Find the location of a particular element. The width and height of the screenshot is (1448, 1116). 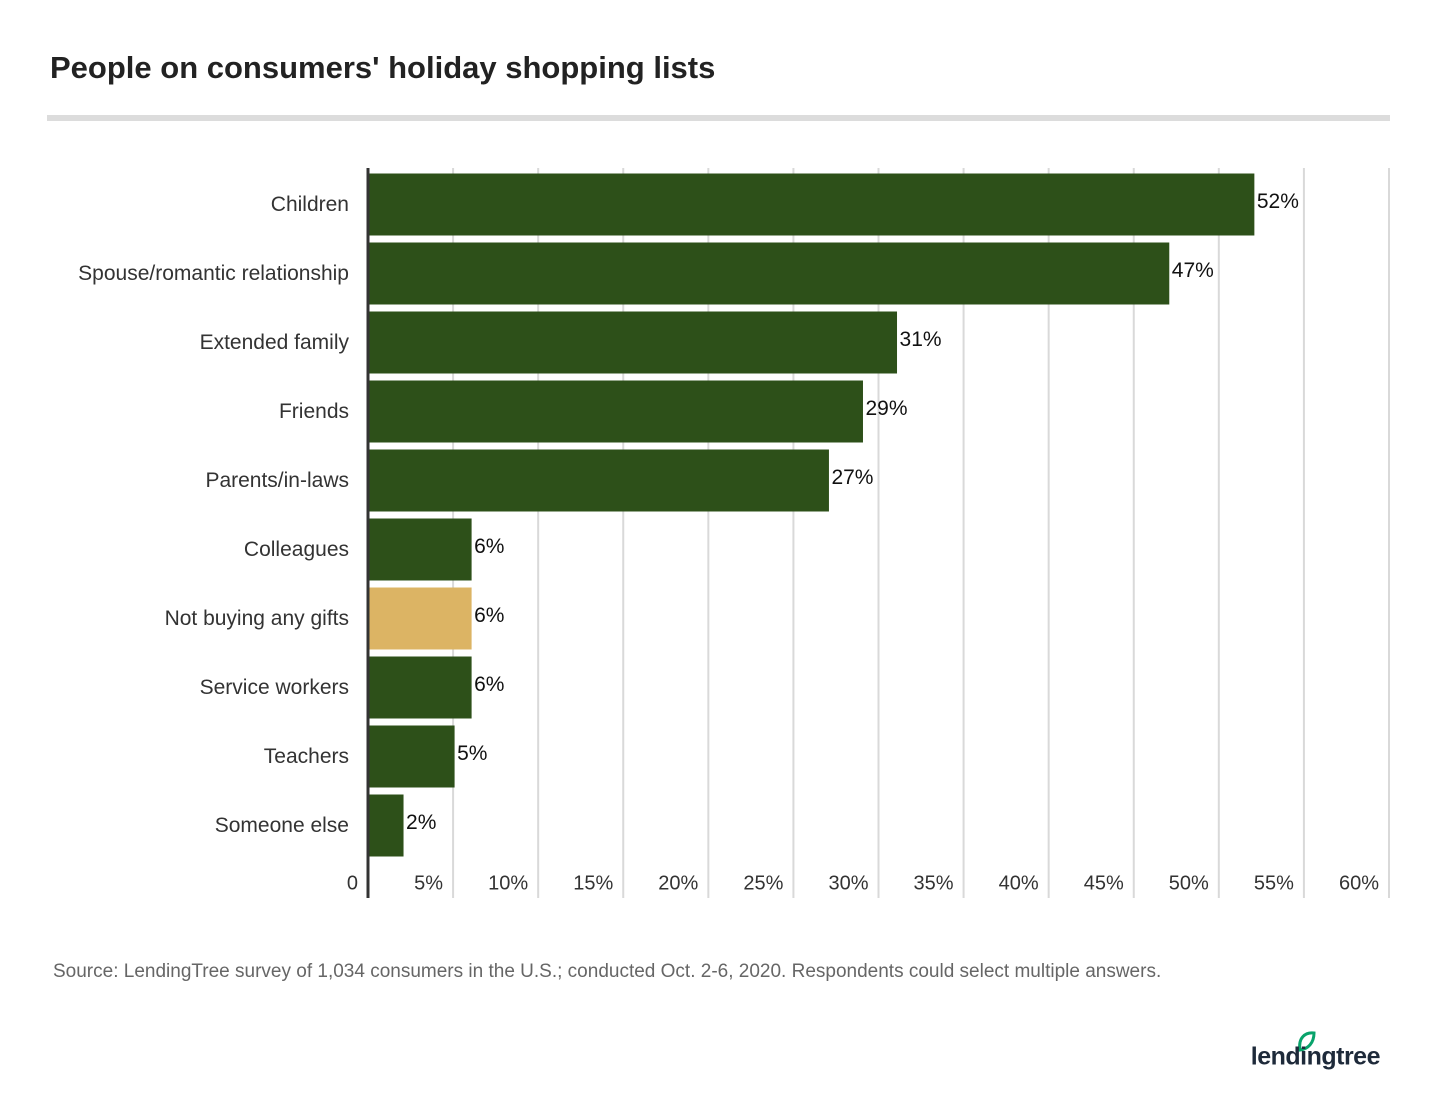

category-label: Spouse/romantic relationship is located at coordinates (213, 273).